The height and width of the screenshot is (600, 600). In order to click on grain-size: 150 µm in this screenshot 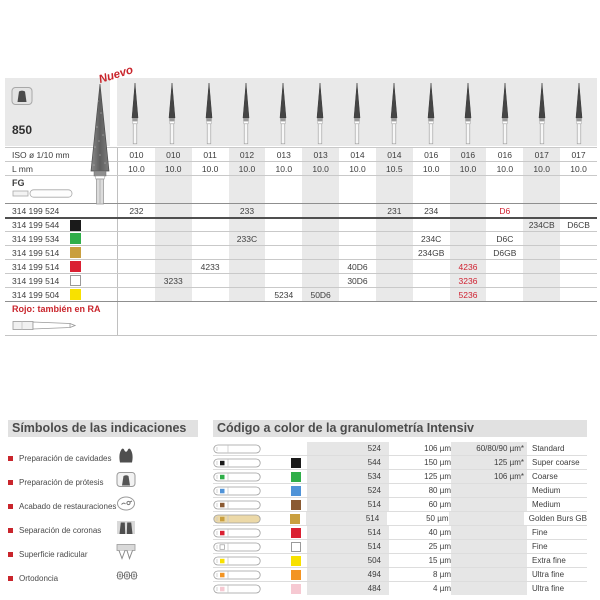, I will do `click(437, 462)`.